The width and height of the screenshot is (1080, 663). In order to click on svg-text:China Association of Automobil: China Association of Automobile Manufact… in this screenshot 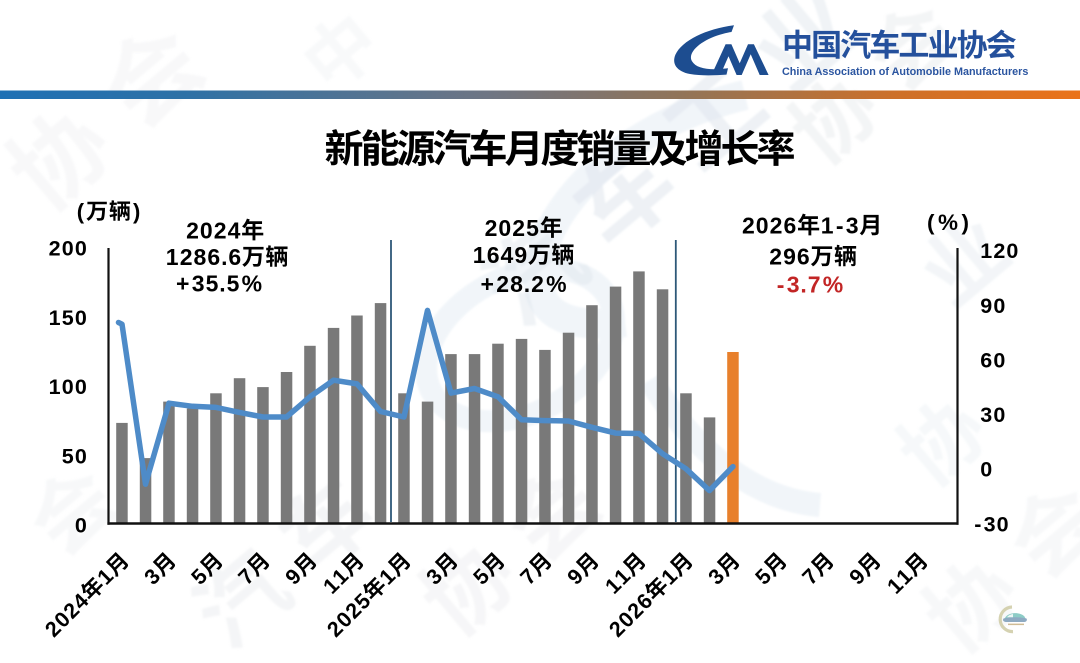, I will do `click(905, 72)`.